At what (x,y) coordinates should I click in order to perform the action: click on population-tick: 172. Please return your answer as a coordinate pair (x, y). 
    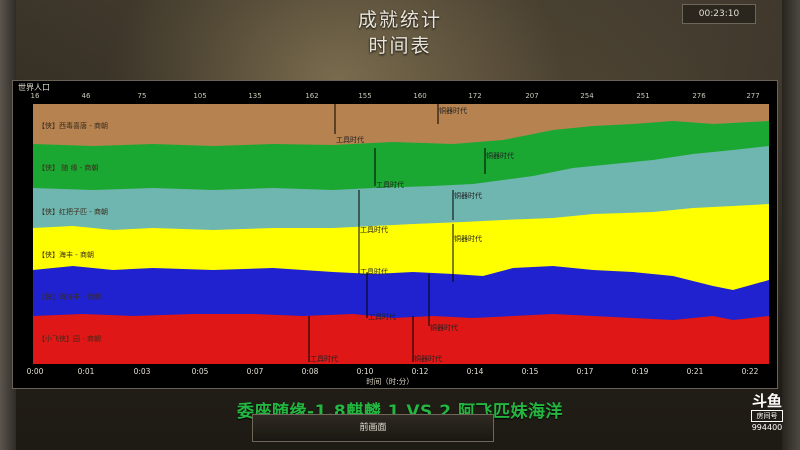
    Looking at the image, I should click on (475, 96).